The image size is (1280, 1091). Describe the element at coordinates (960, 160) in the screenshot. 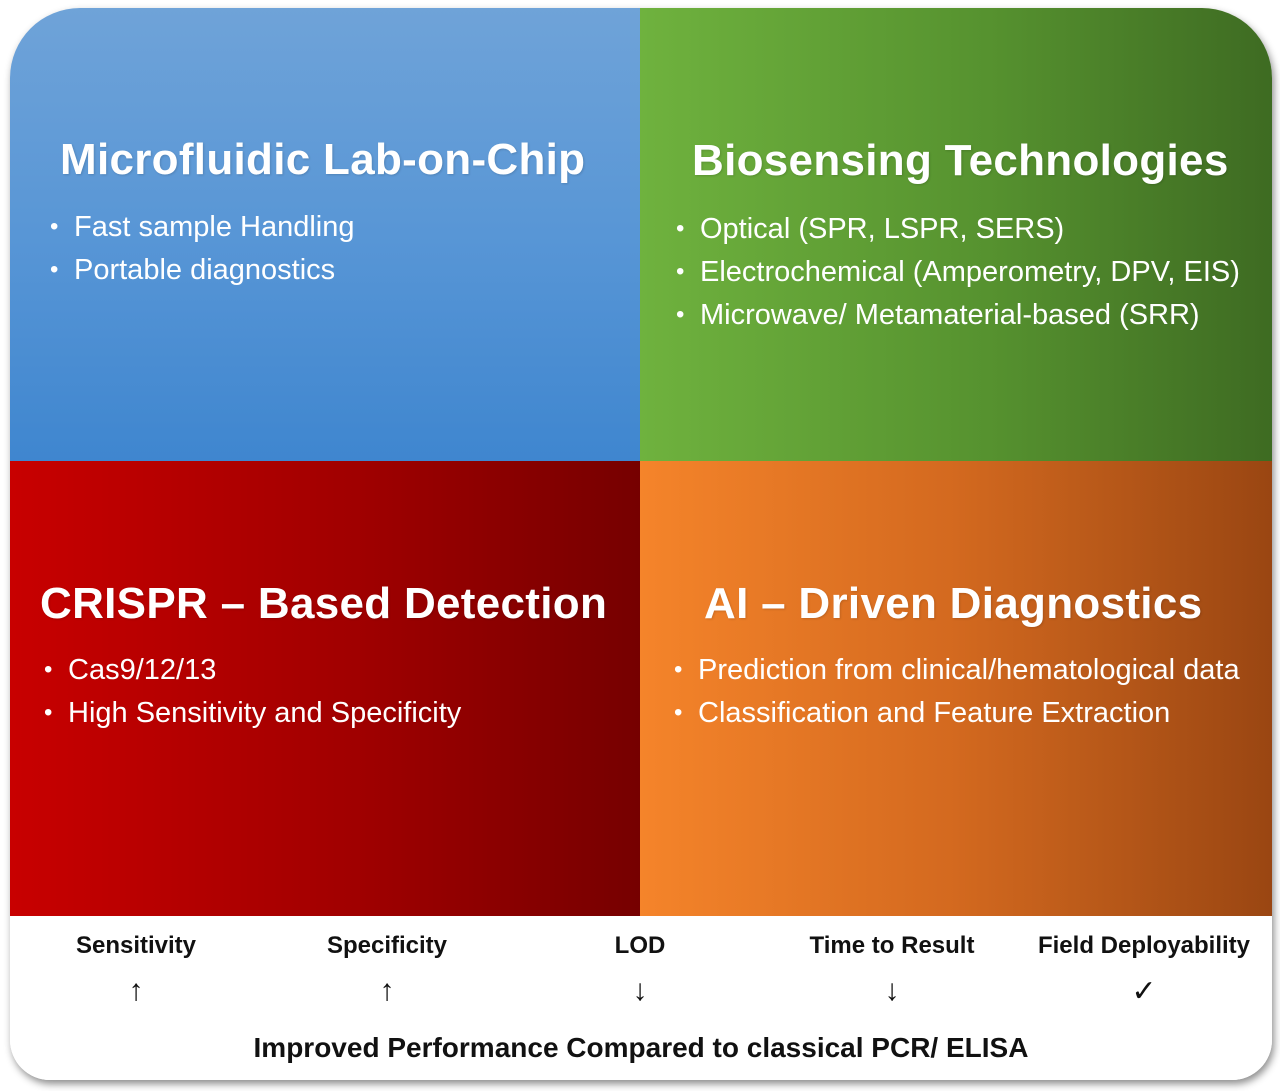

I see `quadrant-title: Biosensing Technologies` at that location.